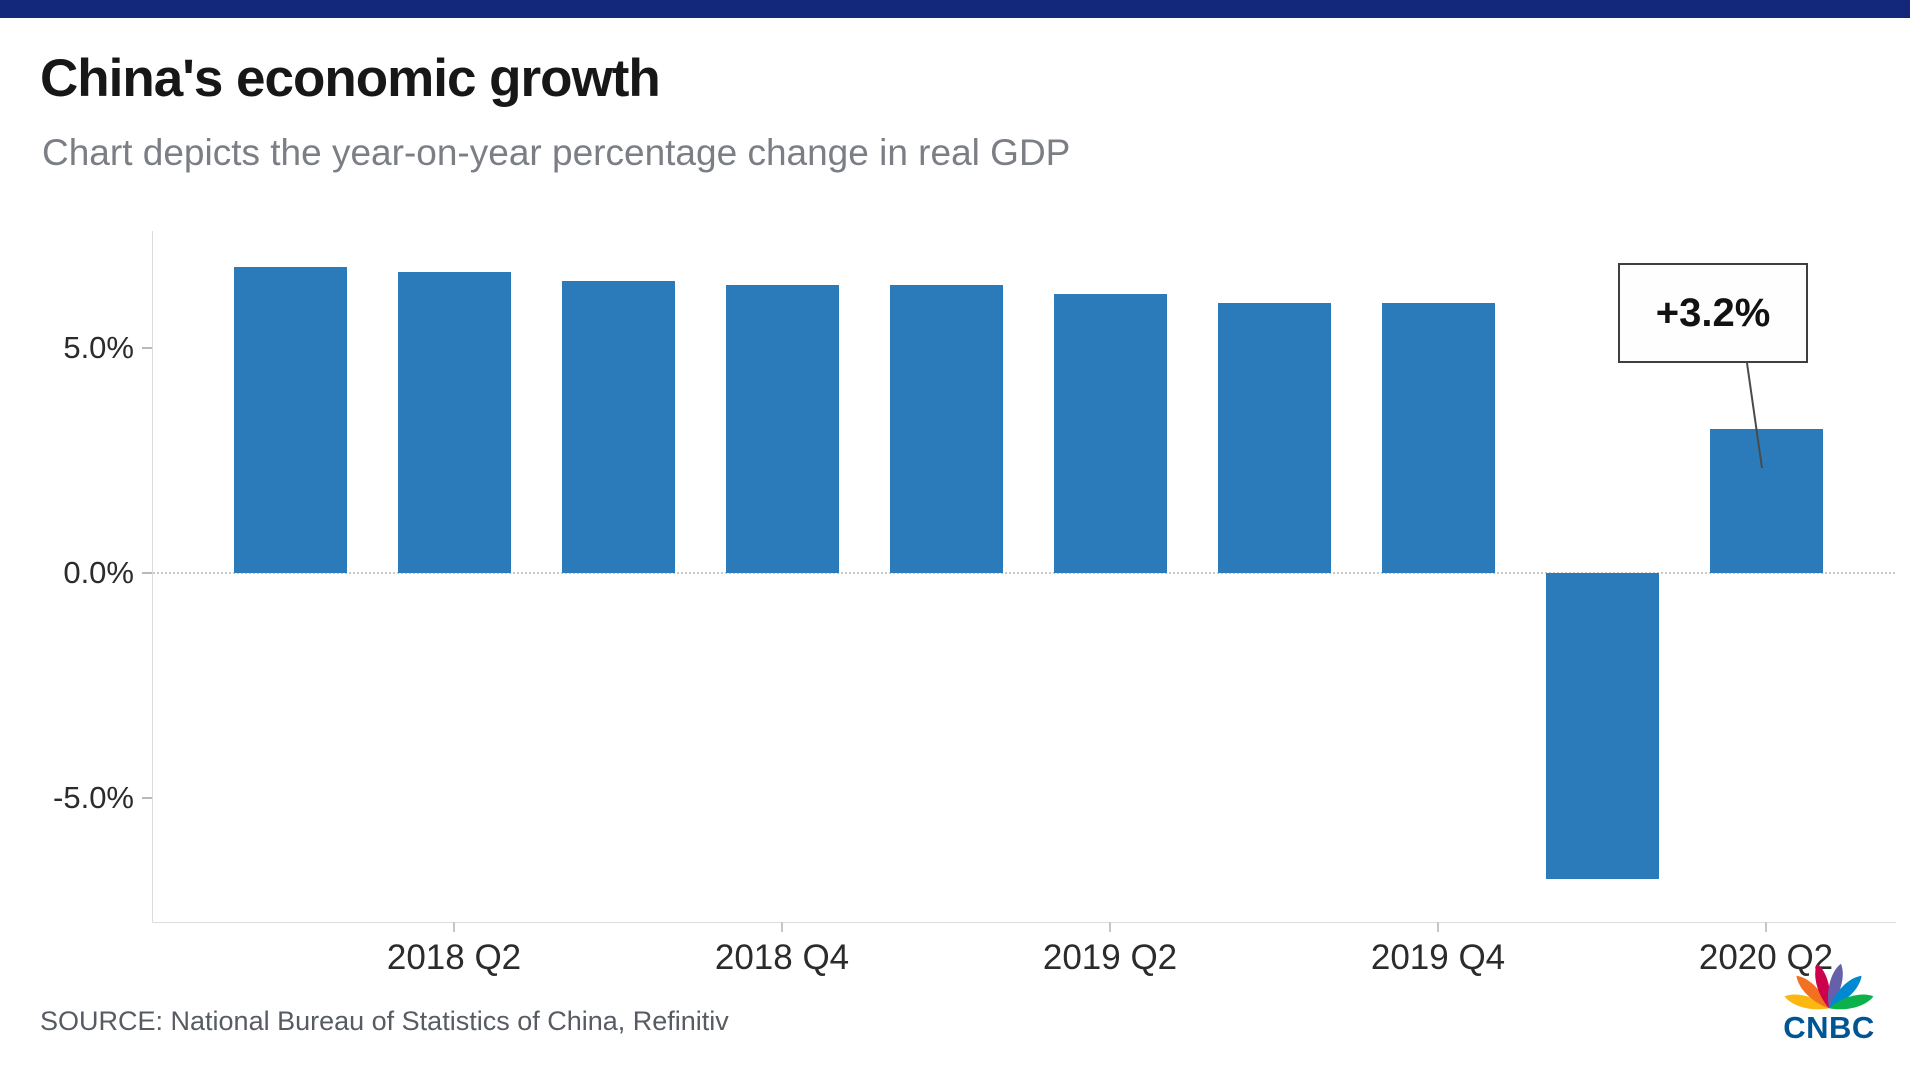  Describe the element at coordinates (93, 797) in the screenshot. I see `y-tick-label: -5.0%` at that location.